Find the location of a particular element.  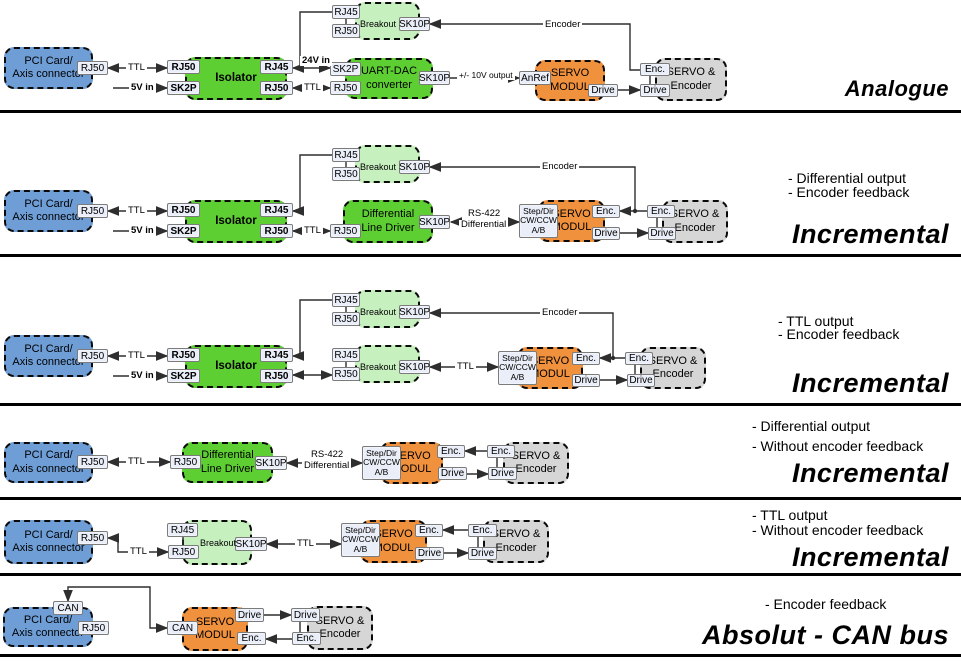

wire-label-24v-in: 24V in is located at coordinates (316, 60).